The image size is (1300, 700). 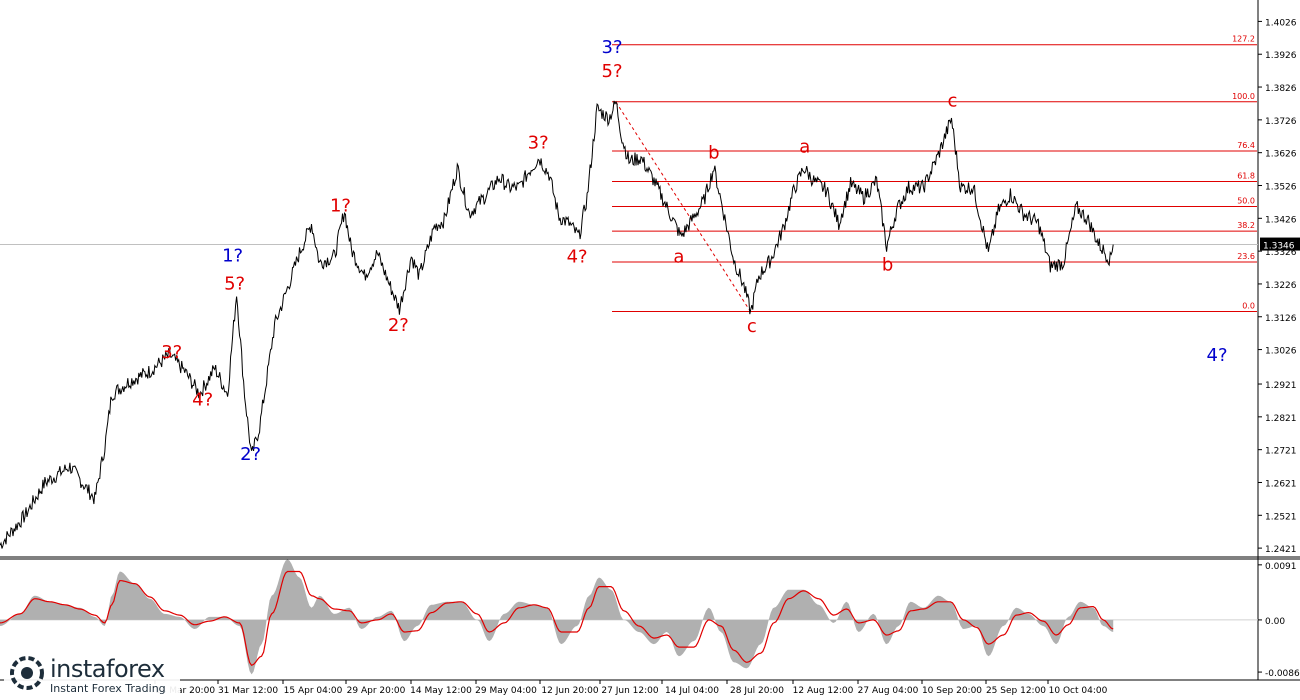 What do you see at coordinates (1248, 306) in the screenshot?
I see `fib-level-label: 0.0` at bounding box center [1248, 306].